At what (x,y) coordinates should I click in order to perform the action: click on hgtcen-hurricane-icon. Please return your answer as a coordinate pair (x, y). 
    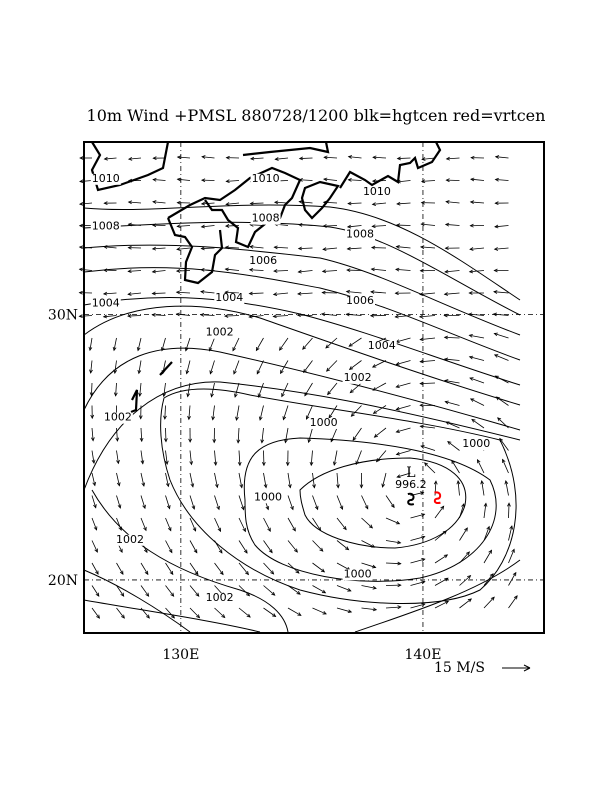
    Looking at the image, I should click on (411, 499).